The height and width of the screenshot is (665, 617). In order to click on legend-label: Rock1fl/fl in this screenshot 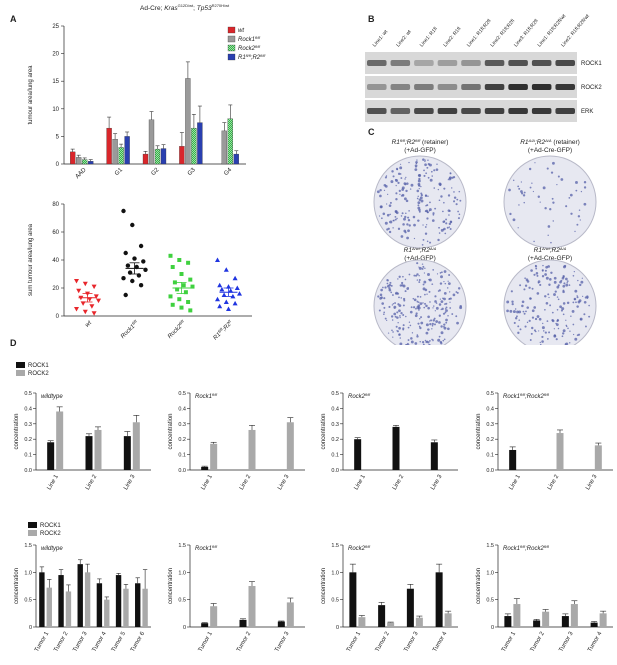, I will do `click(249, 39)`.